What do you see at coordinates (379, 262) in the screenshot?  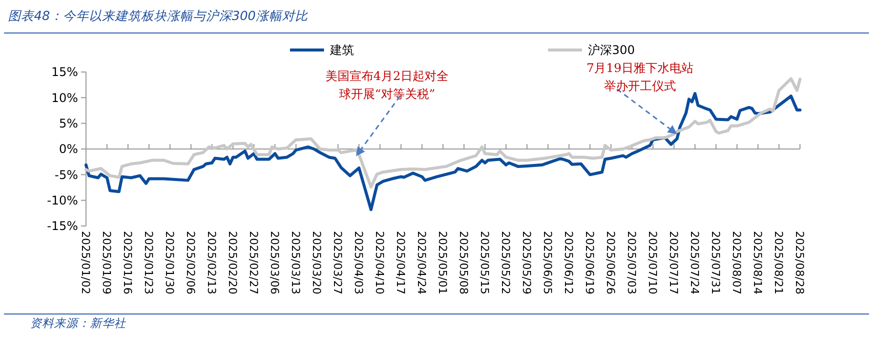 I see `x-tick-label: 2025/04/10` at bounding box center [379, 262].